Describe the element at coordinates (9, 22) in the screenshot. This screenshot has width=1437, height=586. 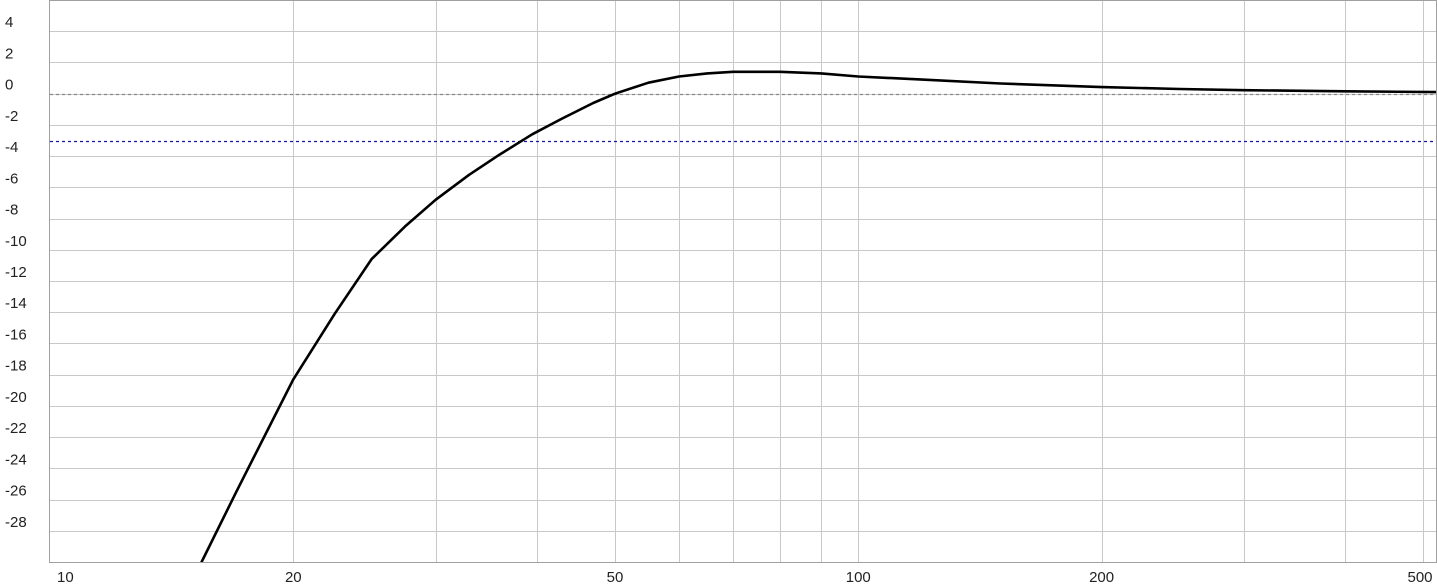
I see `y-tick-label: 4` at that location.